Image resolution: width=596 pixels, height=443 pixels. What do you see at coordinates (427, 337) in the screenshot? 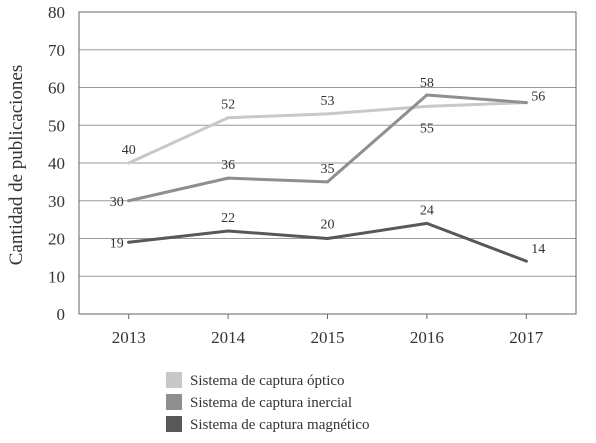
I see `x-tick-label: 2016` at bounding box center [427, 337].